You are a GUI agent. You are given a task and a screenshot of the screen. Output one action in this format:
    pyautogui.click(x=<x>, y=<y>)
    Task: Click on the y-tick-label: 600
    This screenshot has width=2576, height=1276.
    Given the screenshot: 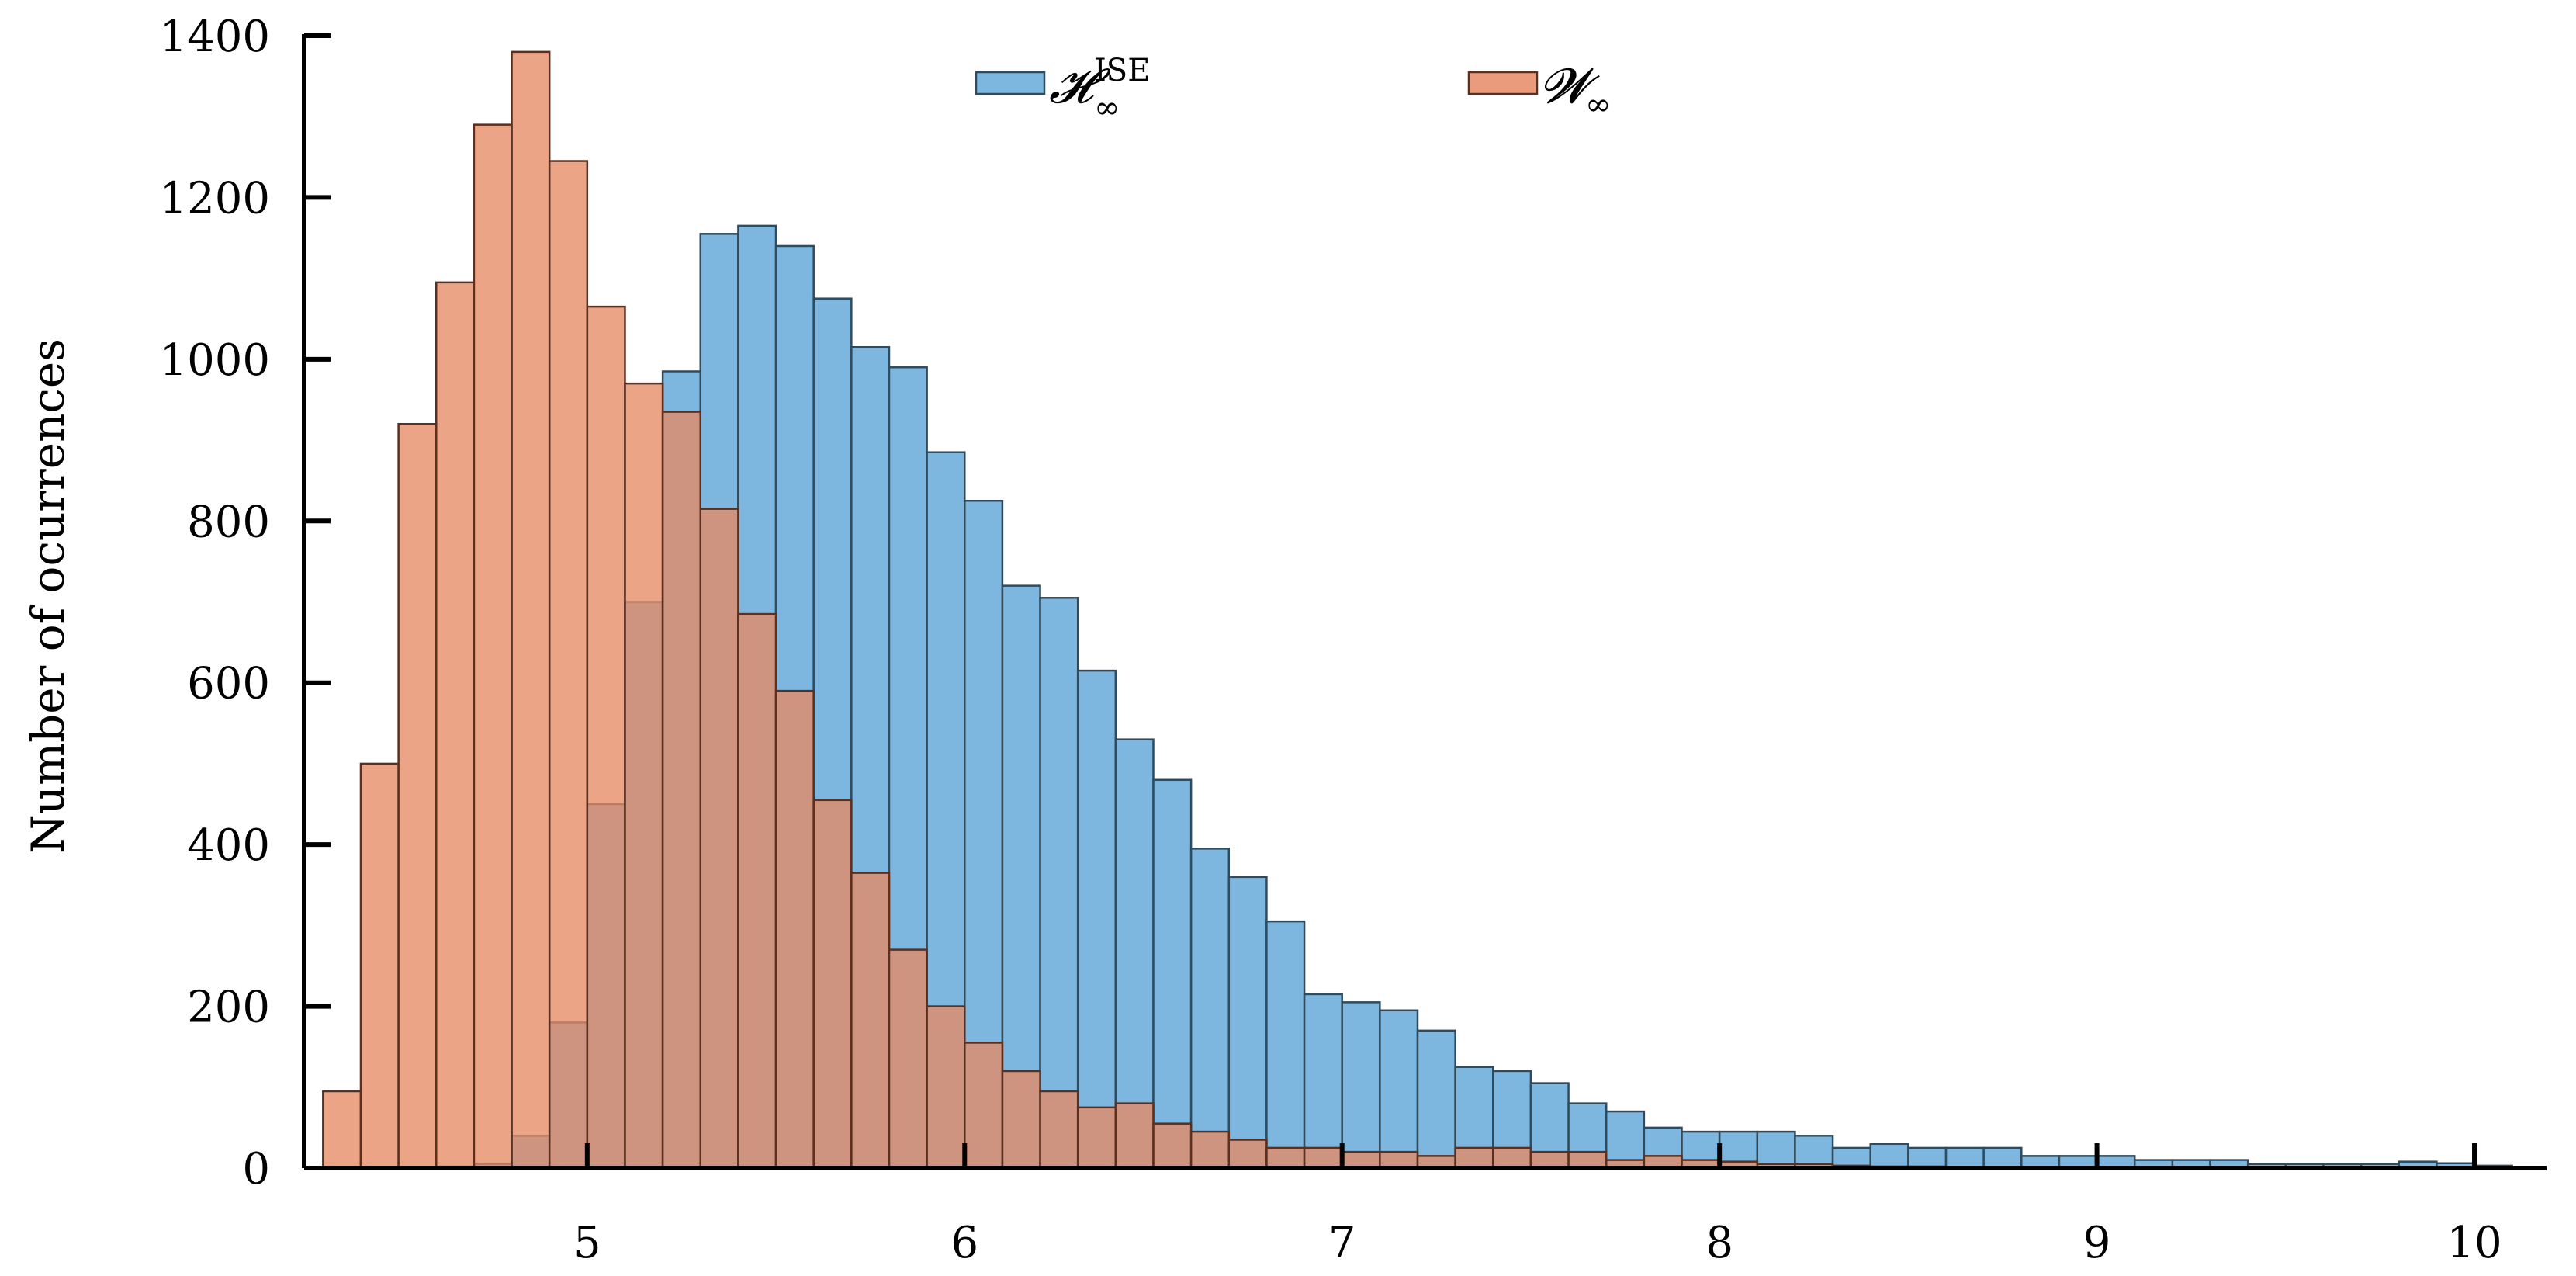 What is the action you would take?
    pyautogui.click(x=228, y=684)
    